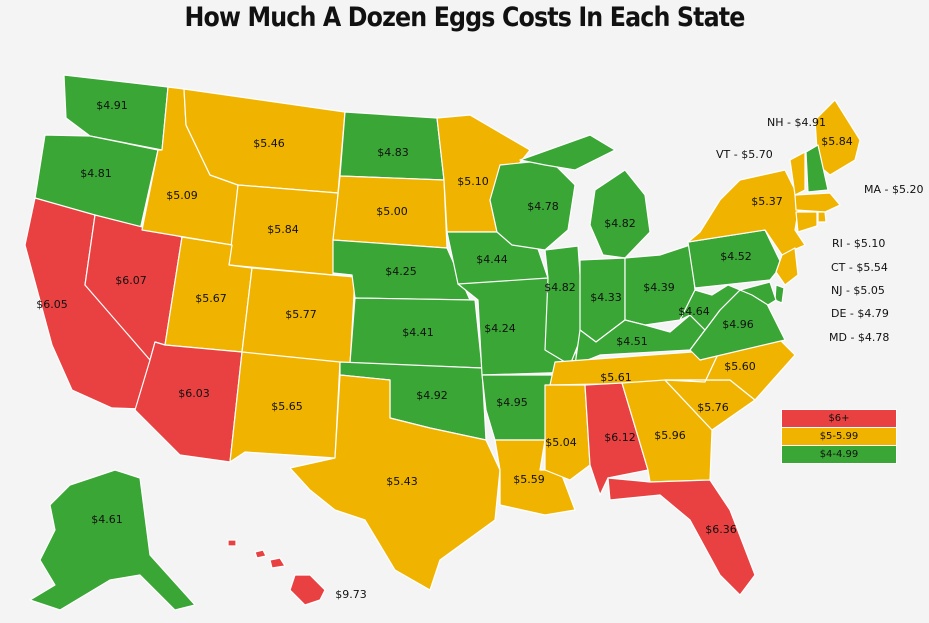 This screenshot has width=929, height=623. Describe the element at coordinates (787, 266) in the screenshot. I see `state-nj` at that location.